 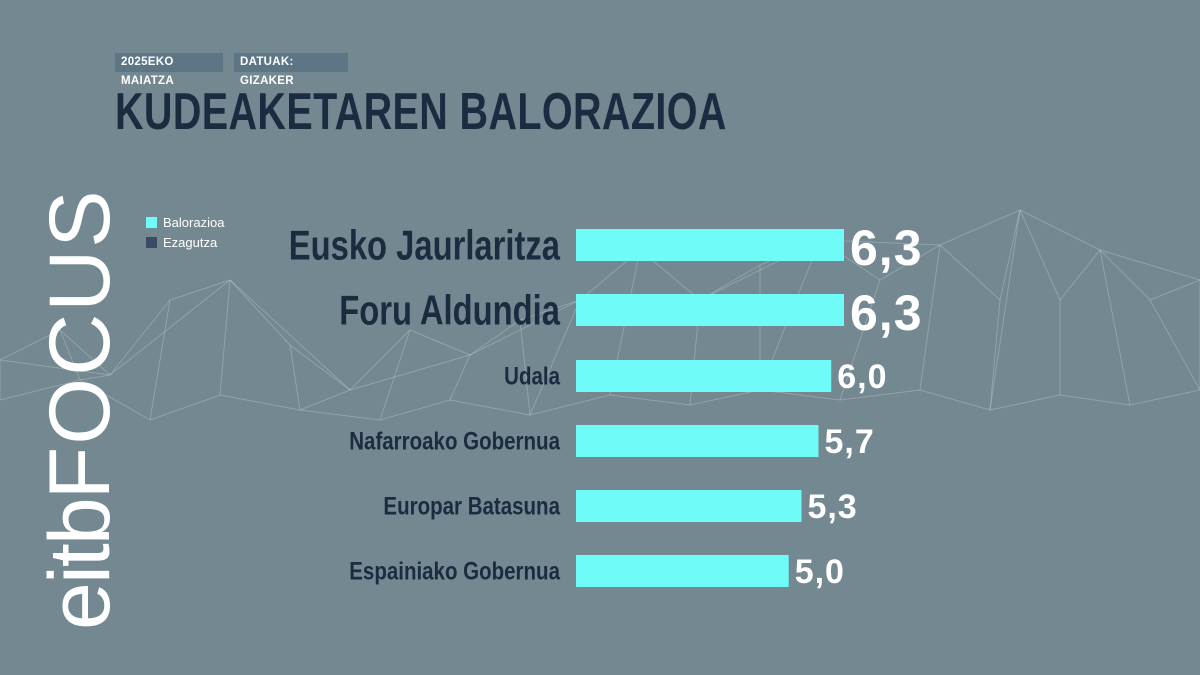 I want to click on value-label-5: 5,0, so click(x=820, y=572).